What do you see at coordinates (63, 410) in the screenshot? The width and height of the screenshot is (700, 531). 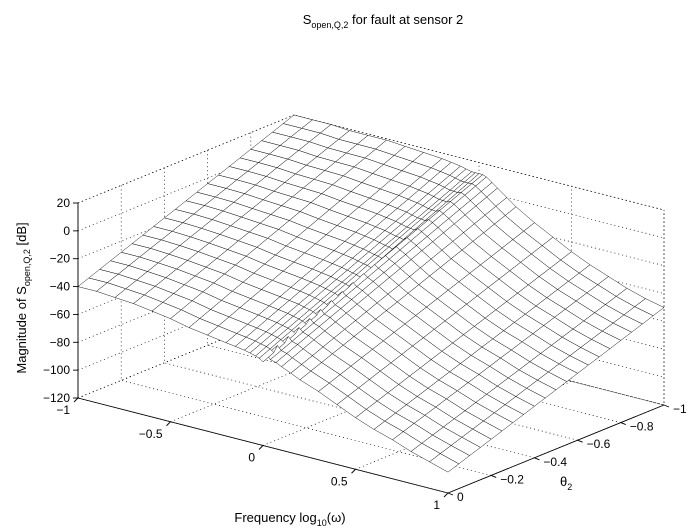 I see `x-tick-label: −1` at bounding box center [63, 410].